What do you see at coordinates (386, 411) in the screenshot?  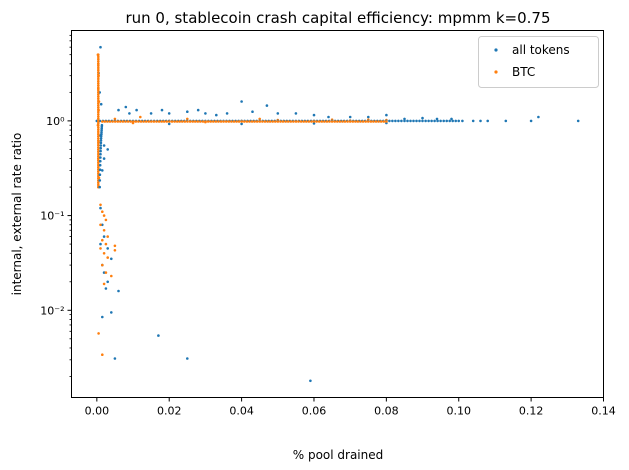 I see `x-tick-label: 0.08` at bounding box center [386, 411].